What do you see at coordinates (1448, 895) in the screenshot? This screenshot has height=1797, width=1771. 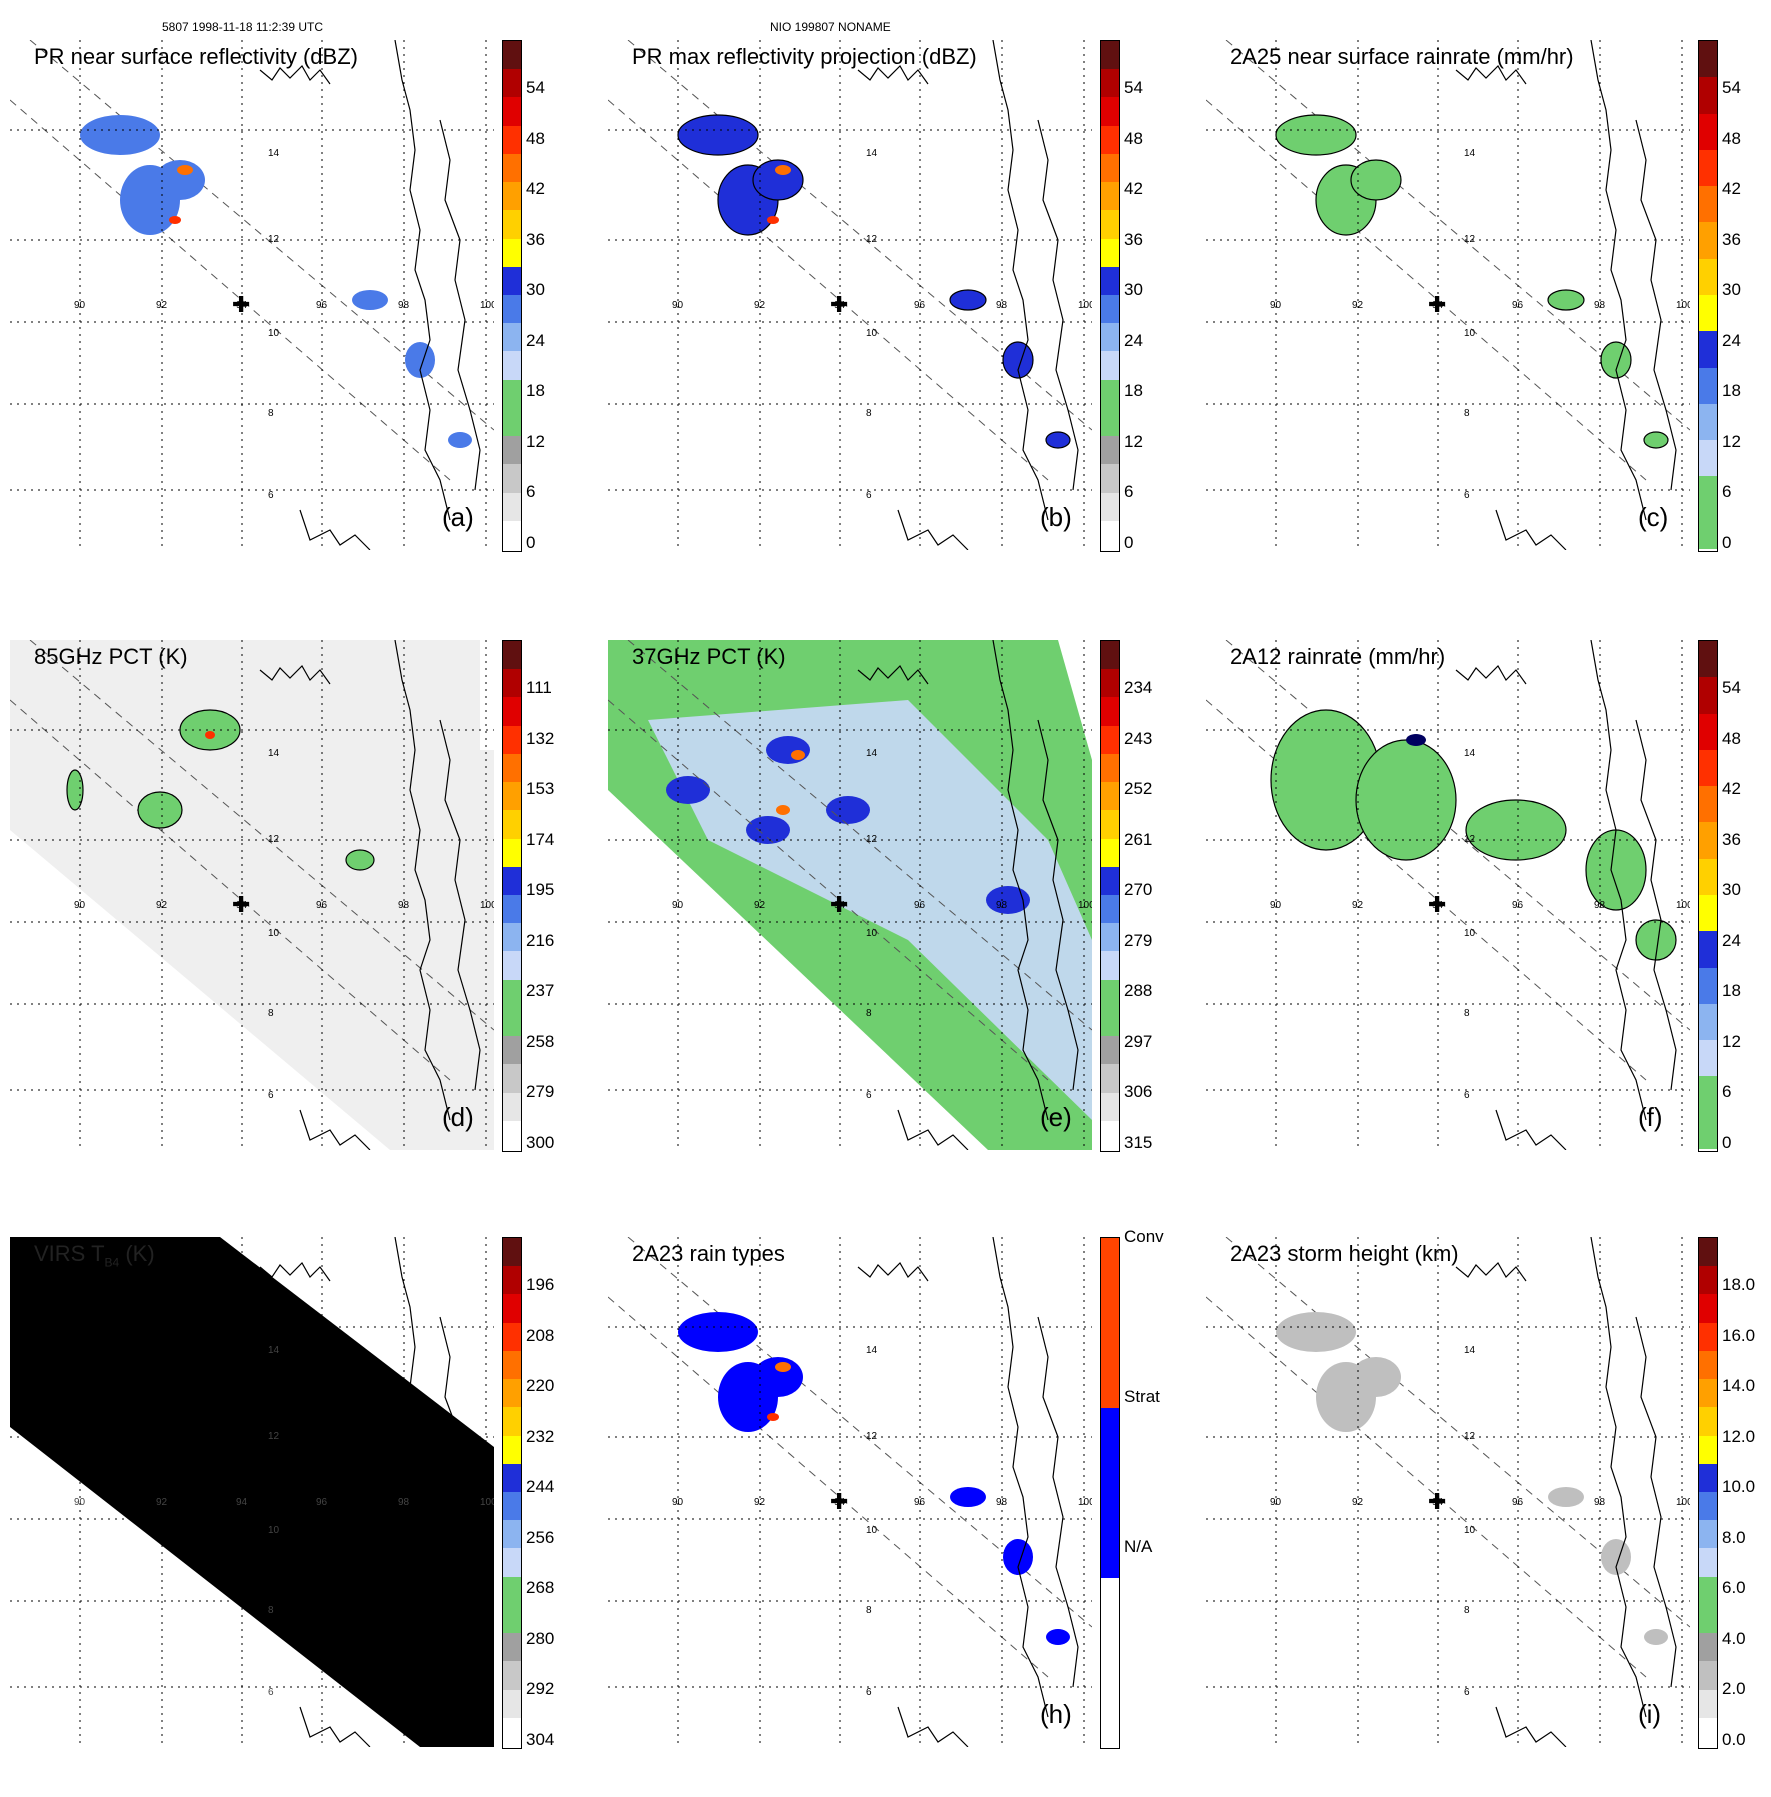 I see `map-canvas-f: ✚` at bounding box center [1448, 895].